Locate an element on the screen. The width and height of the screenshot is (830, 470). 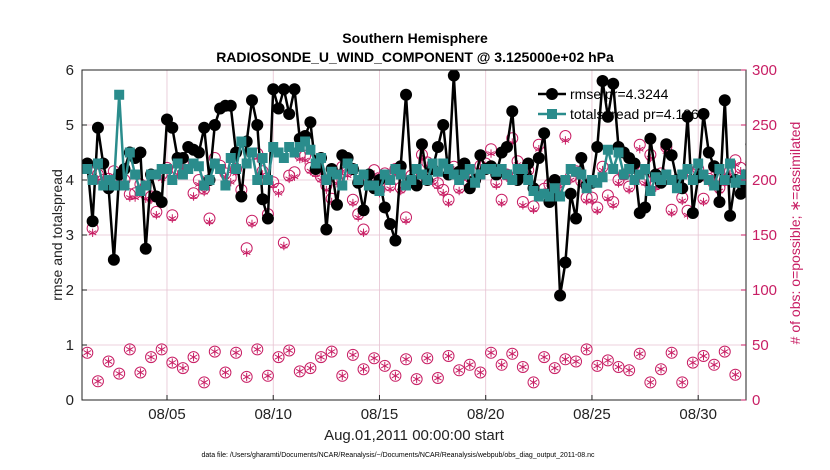
y-tick-label: 6 is located at coordinates (70, 70).